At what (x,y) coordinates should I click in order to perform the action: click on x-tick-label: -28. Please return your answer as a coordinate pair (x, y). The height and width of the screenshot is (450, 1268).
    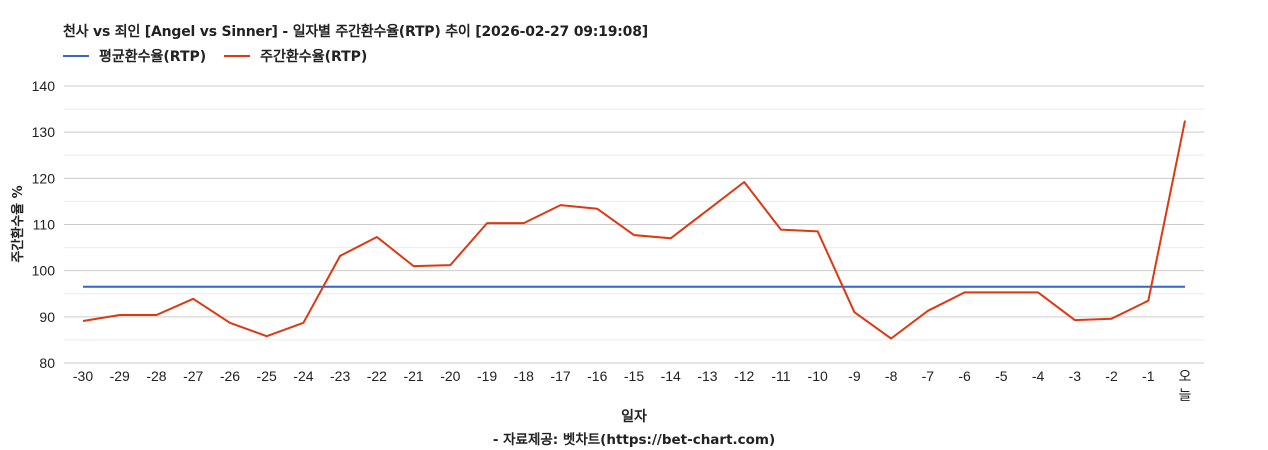
    Looking at the image, I should click on (156, 376).